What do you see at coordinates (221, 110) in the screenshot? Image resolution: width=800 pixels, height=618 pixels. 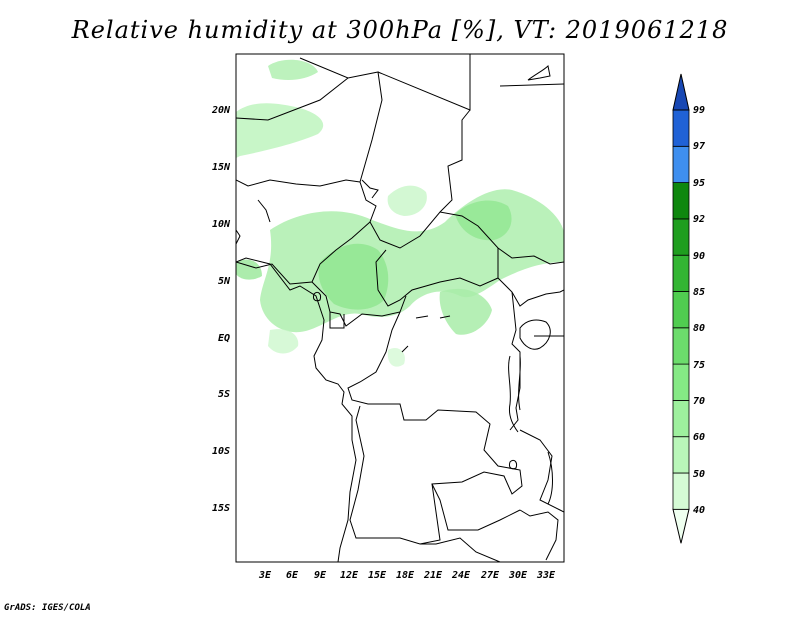 I see `lat-label: 20N` at bounding box center [221, 110].